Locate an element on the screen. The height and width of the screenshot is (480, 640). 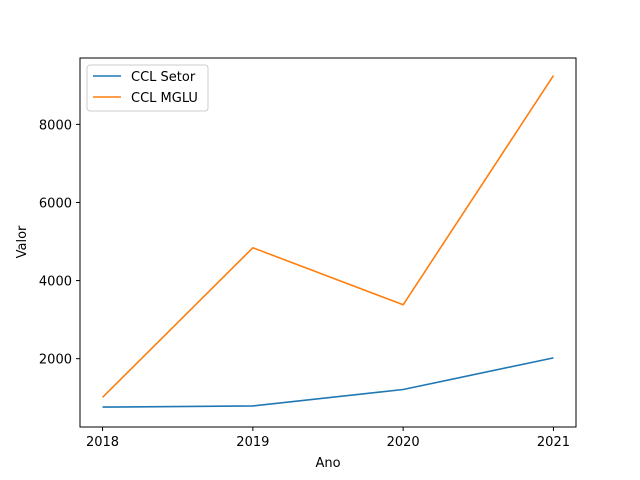
y-tick-label: 2000 is located at coordinates (55, 360).